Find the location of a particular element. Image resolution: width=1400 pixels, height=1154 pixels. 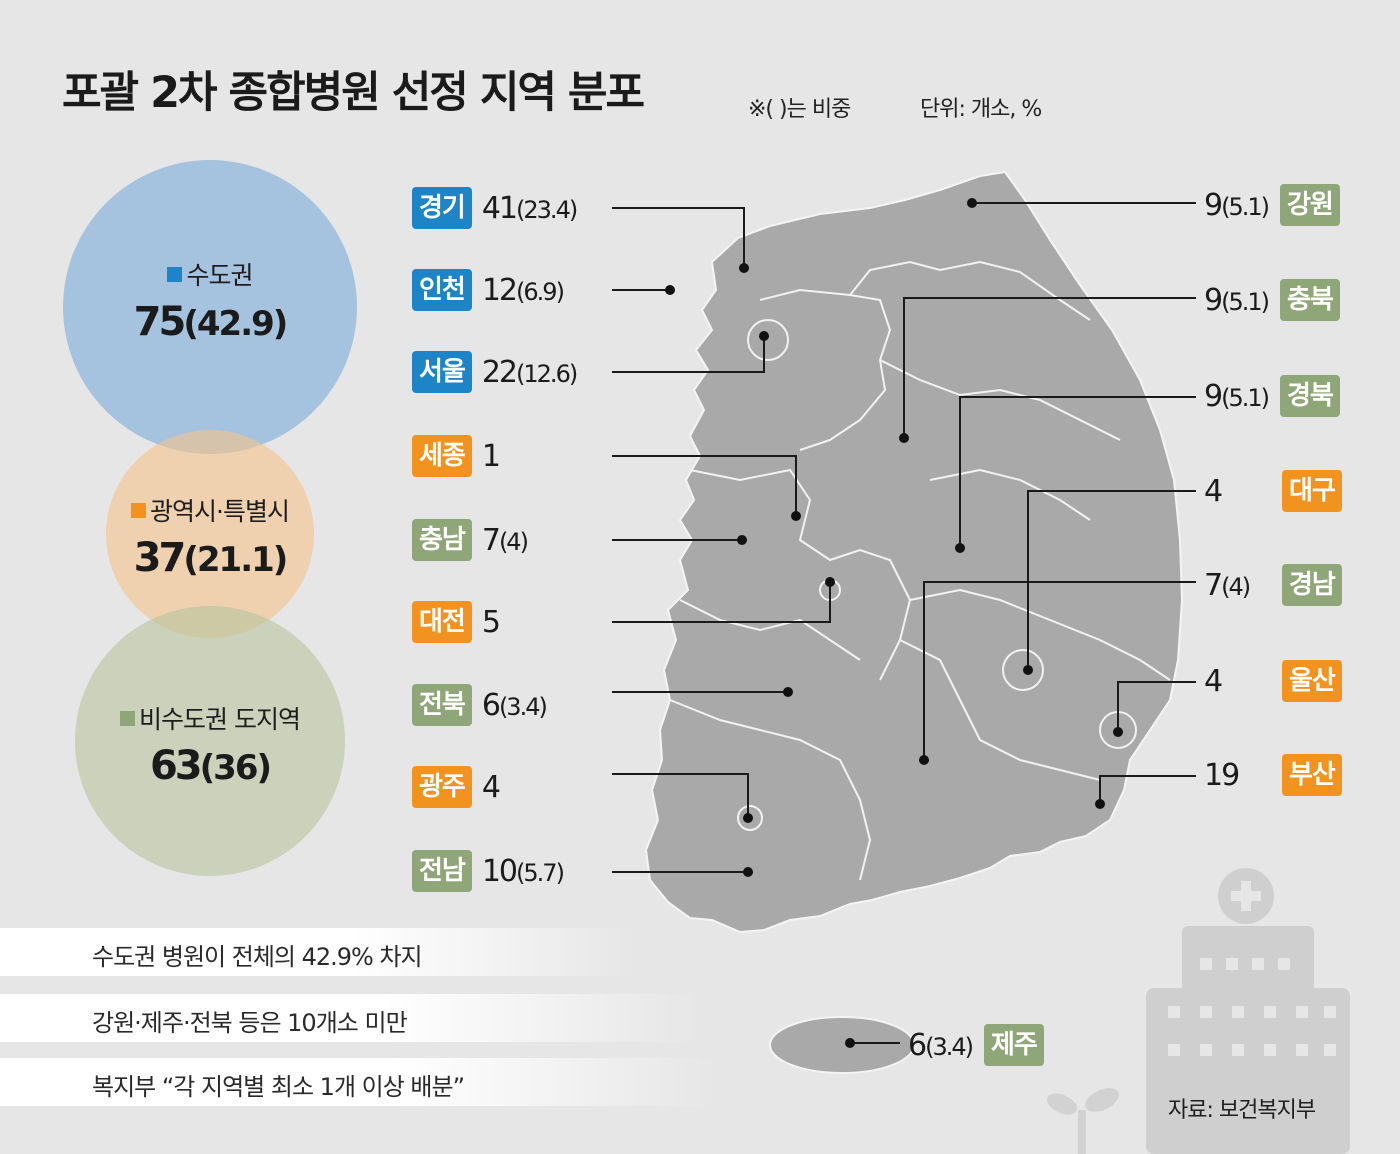

share-note: ※( )는 비중 is located at coordinates (799, 109).